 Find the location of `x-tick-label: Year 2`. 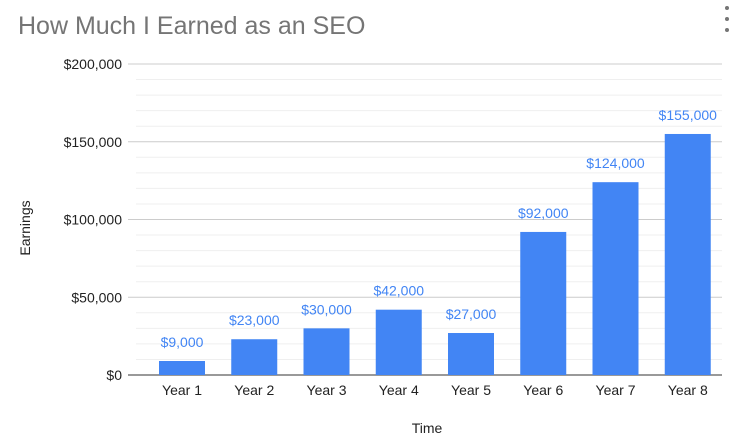

x-tick-label: Year 2 is located at coordinates (254, 390).